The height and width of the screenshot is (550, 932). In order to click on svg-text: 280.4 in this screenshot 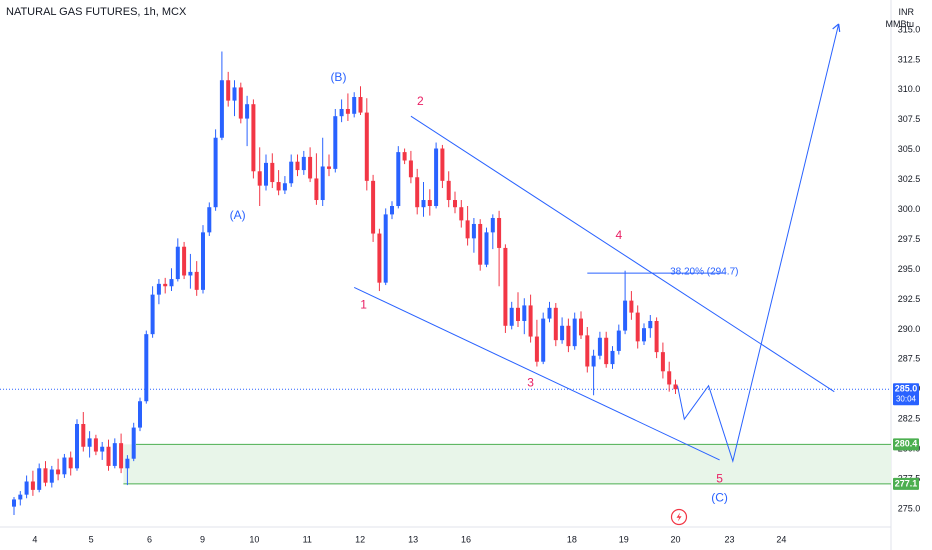, I will do `click(906, 444)`.